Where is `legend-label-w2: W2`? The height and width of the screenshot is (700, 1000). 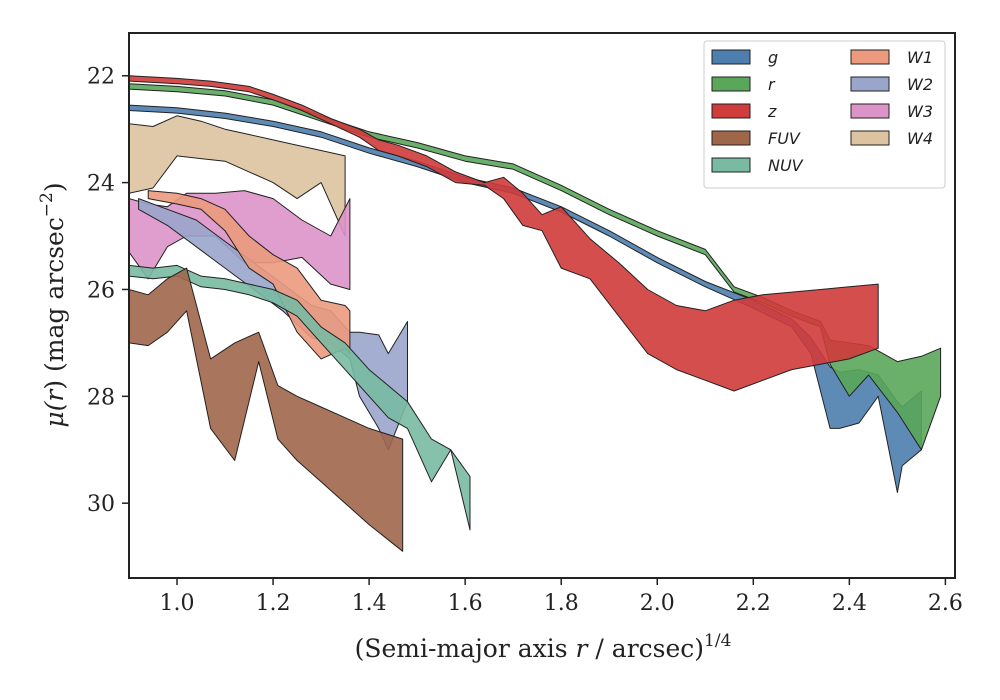
legend-label-w2: W2 is located at coordinates (920, 84).